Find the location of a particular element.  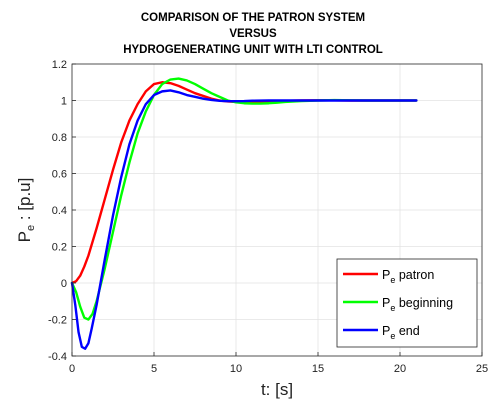

y-tick-label: -0.2 is located at coordinates (57, 321).